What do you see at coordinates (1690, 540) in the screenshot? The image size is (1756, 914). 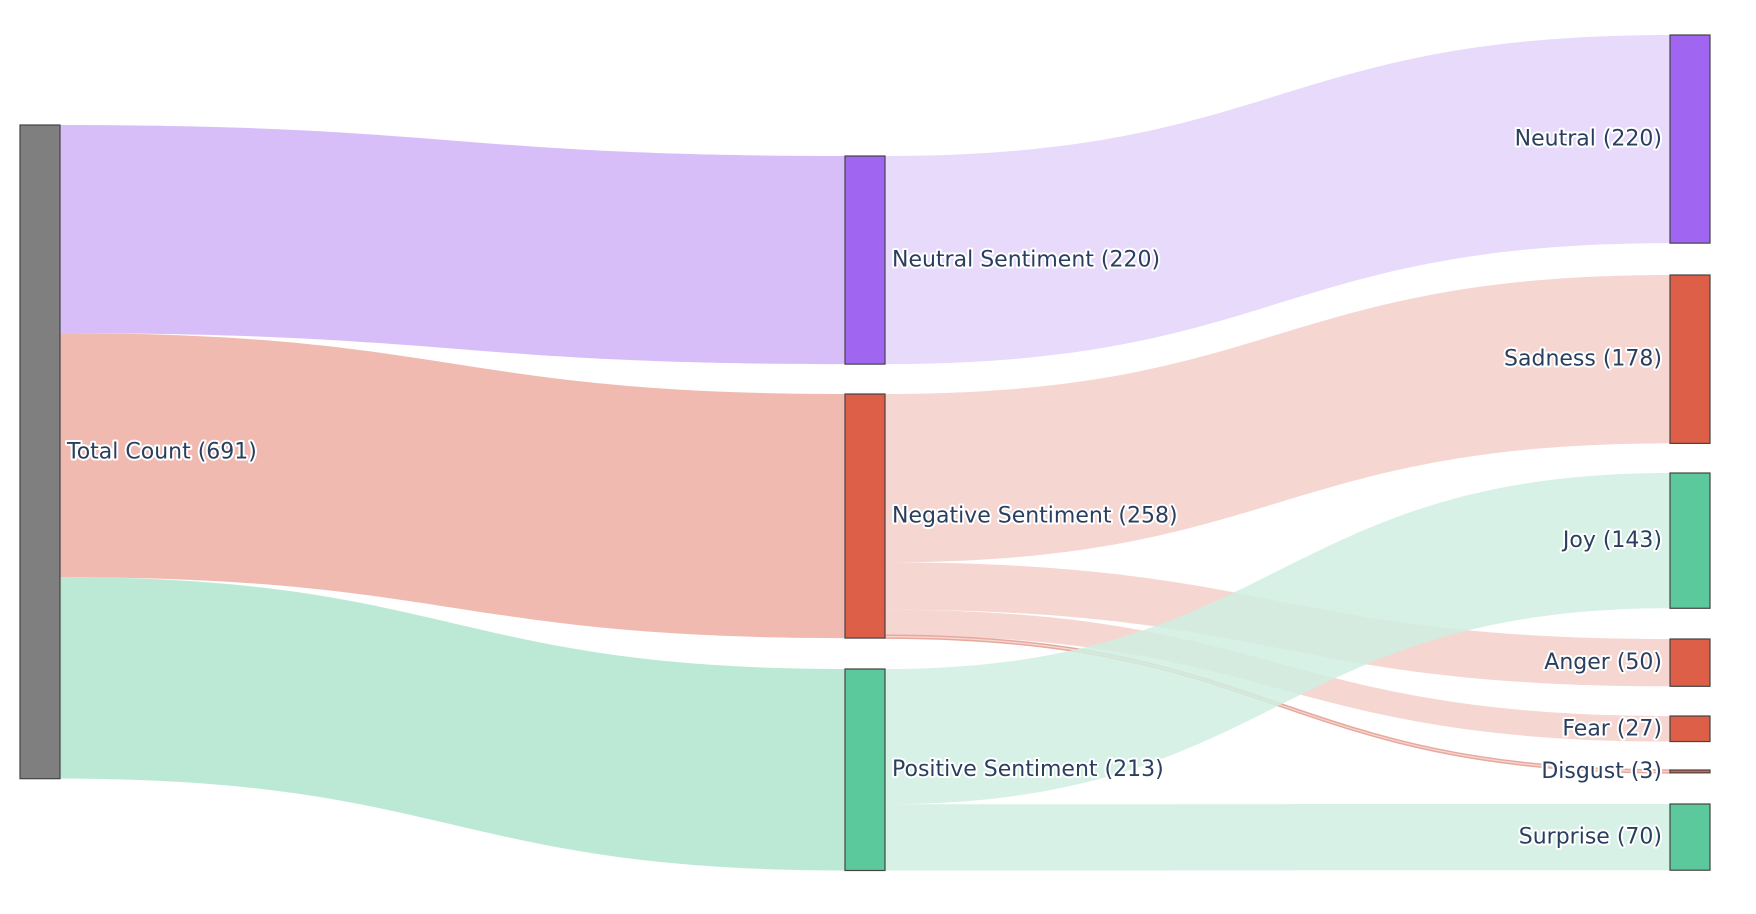 I see `node-joy` at bounding box center [1690, 540].